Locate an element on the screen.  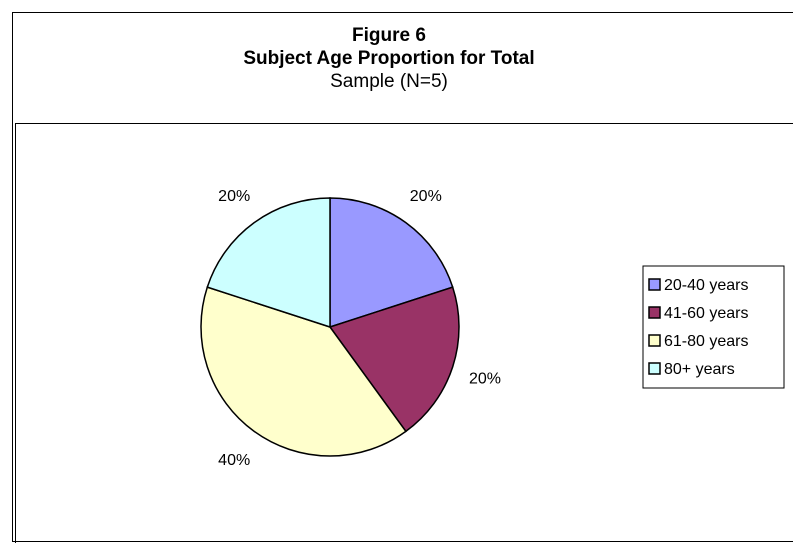
chart-subtitle: Sample (N=5) is located at coordinates (389, 81).